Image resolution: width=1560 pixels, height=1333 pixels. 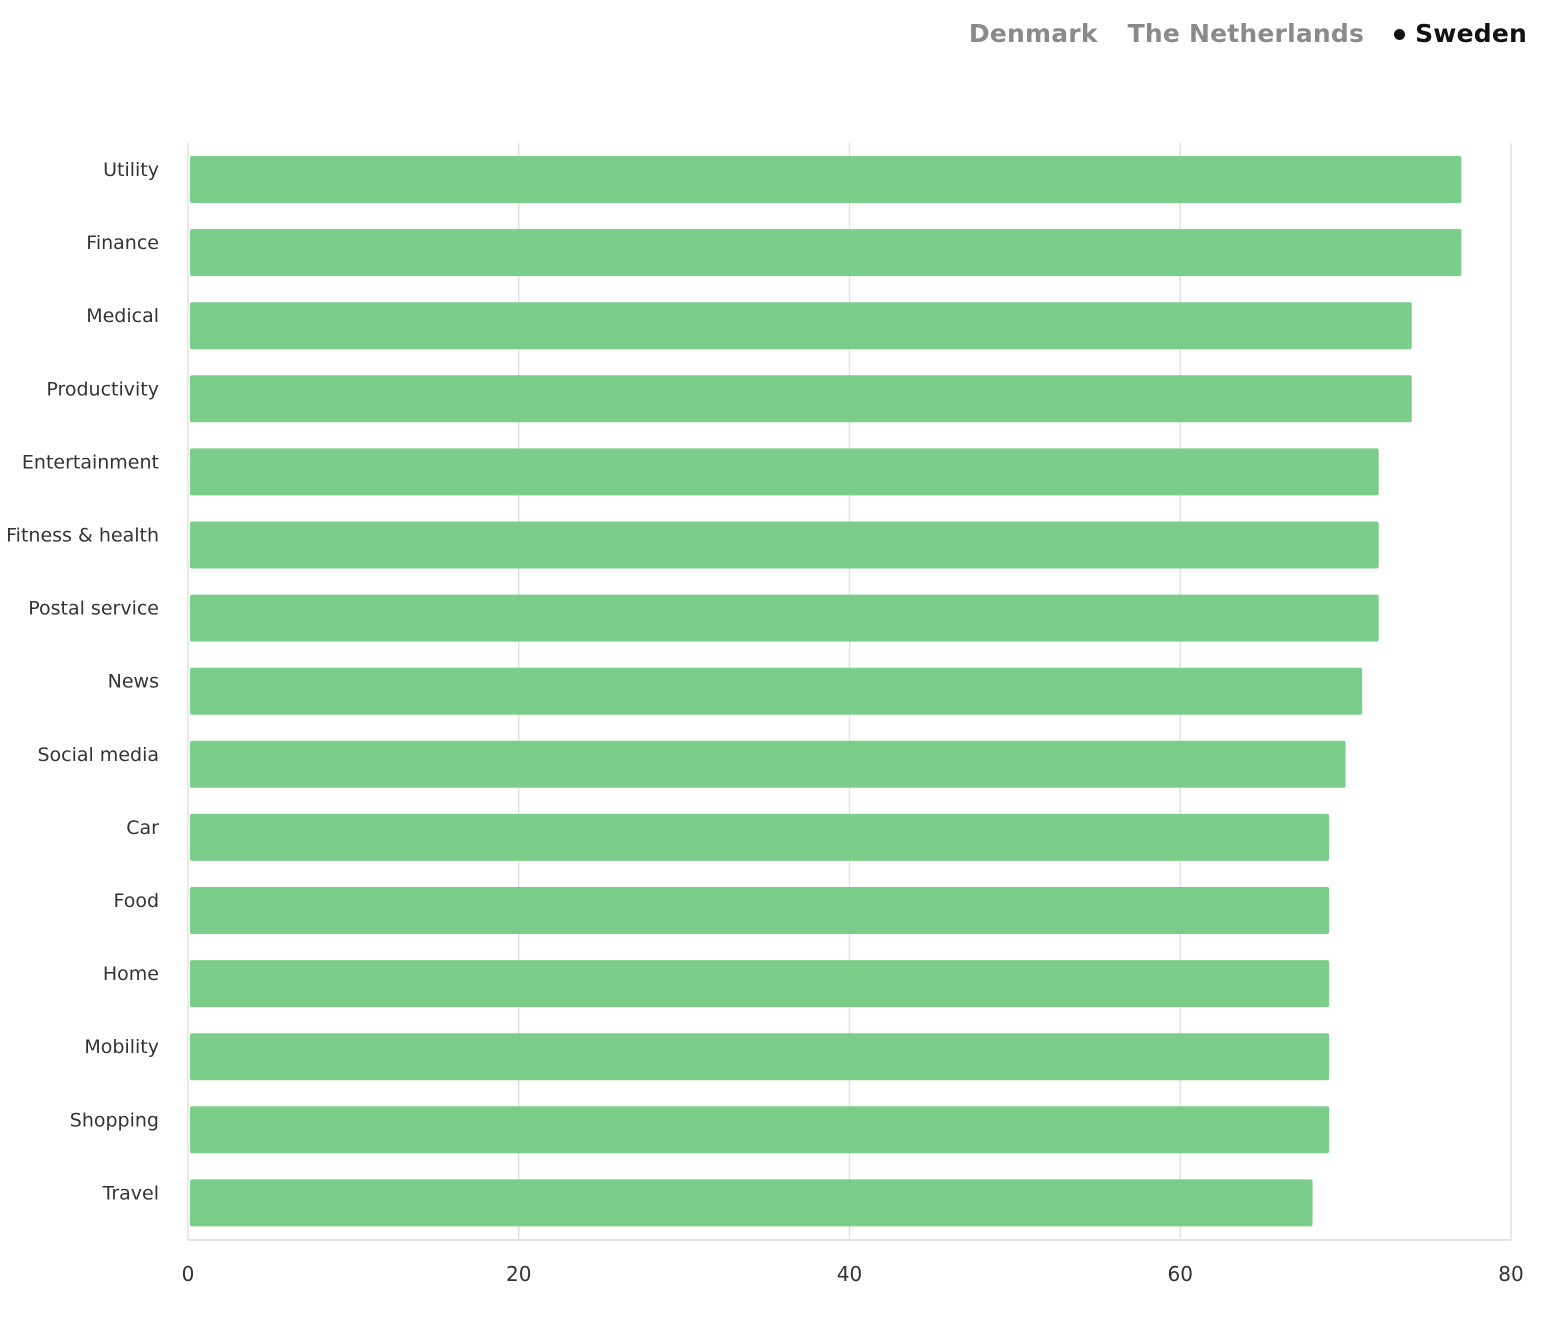 What do you see at coordinates (136, 901) in the screenshot?
I see `category-label: Food` at bounding box center [136, 901].